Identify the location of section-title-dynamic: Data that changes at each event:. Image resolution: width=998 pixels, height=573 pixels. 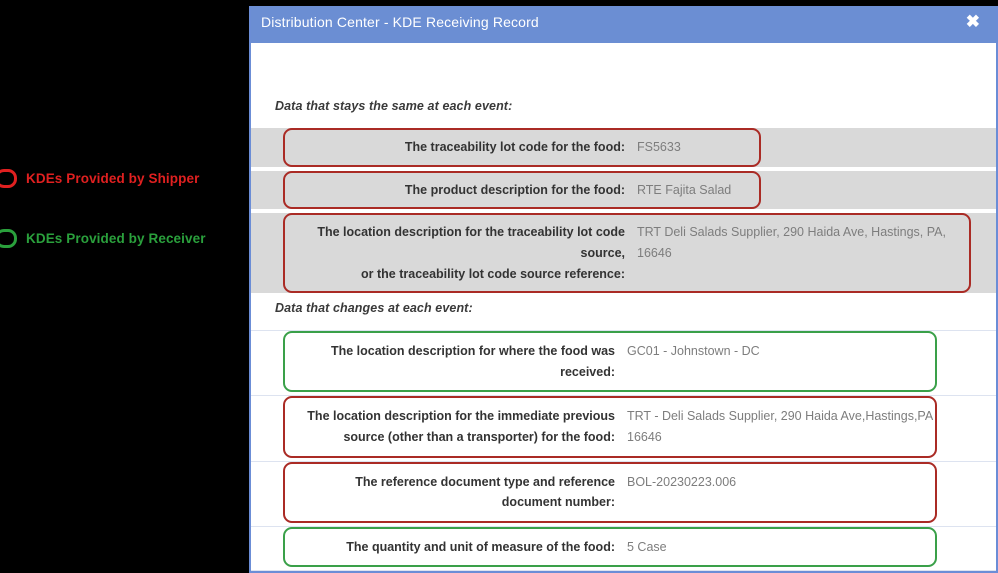
(374, 308).